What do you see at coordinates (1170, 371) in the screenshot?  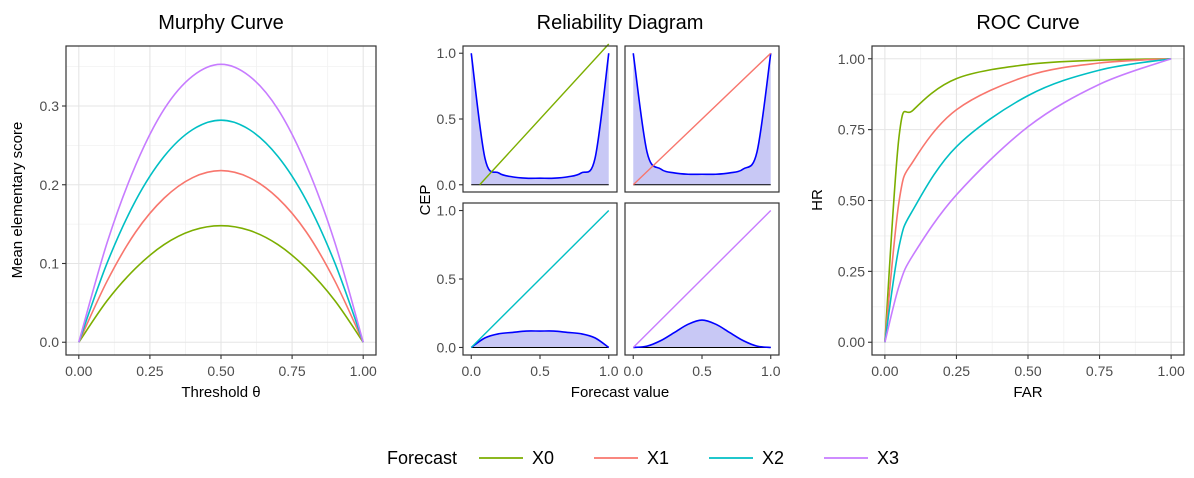 I see `roc-xtick-label: 1.00` at bounding box center [1170, 371].